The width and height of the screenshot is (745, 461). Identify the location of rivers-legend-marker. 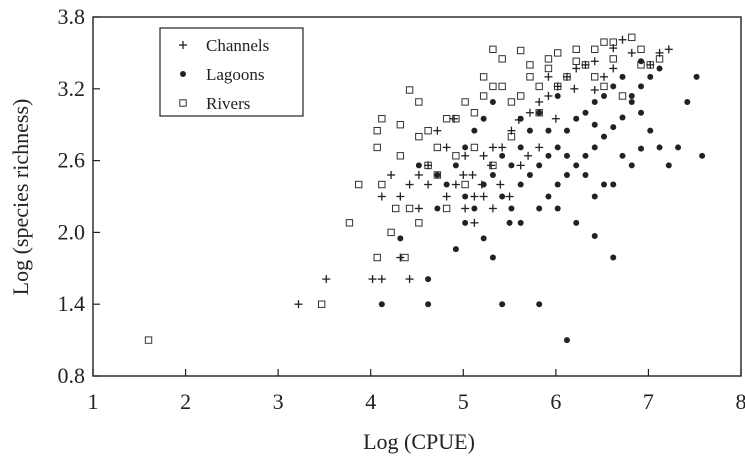
(183, 103).